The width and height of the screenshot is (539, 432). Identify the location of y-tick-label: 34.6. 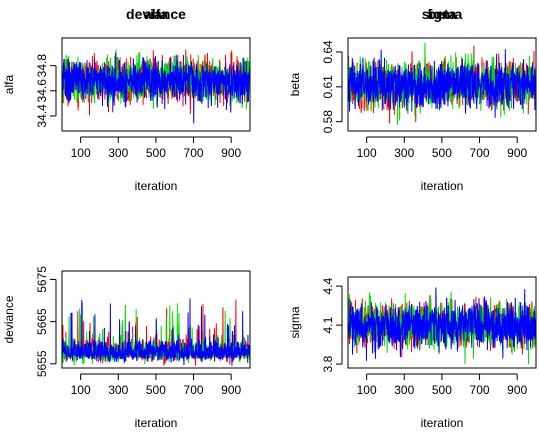
(42, 91).